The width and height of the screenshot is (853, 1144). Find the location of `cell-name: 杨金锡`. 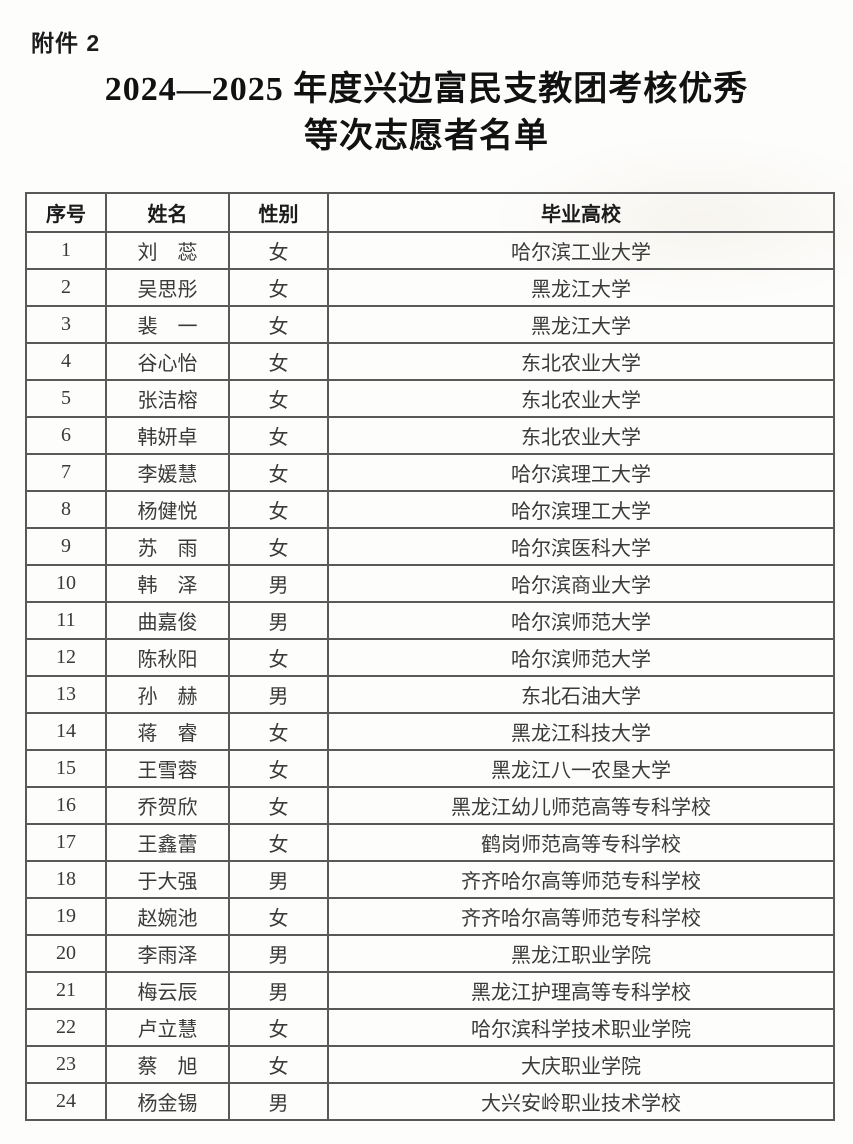

cell-name: 杨金锡 is located at coordinates (167, 1101).